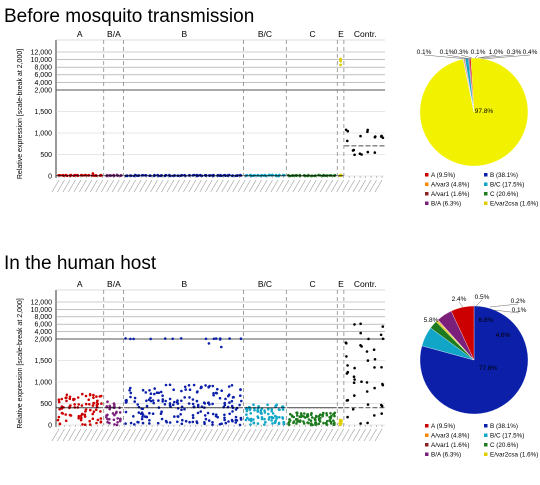 This screenshot has width=540, height=485. Describe the element at coordinates (114, 284) in the screenshot. I see `group-label: B/A` at that location.